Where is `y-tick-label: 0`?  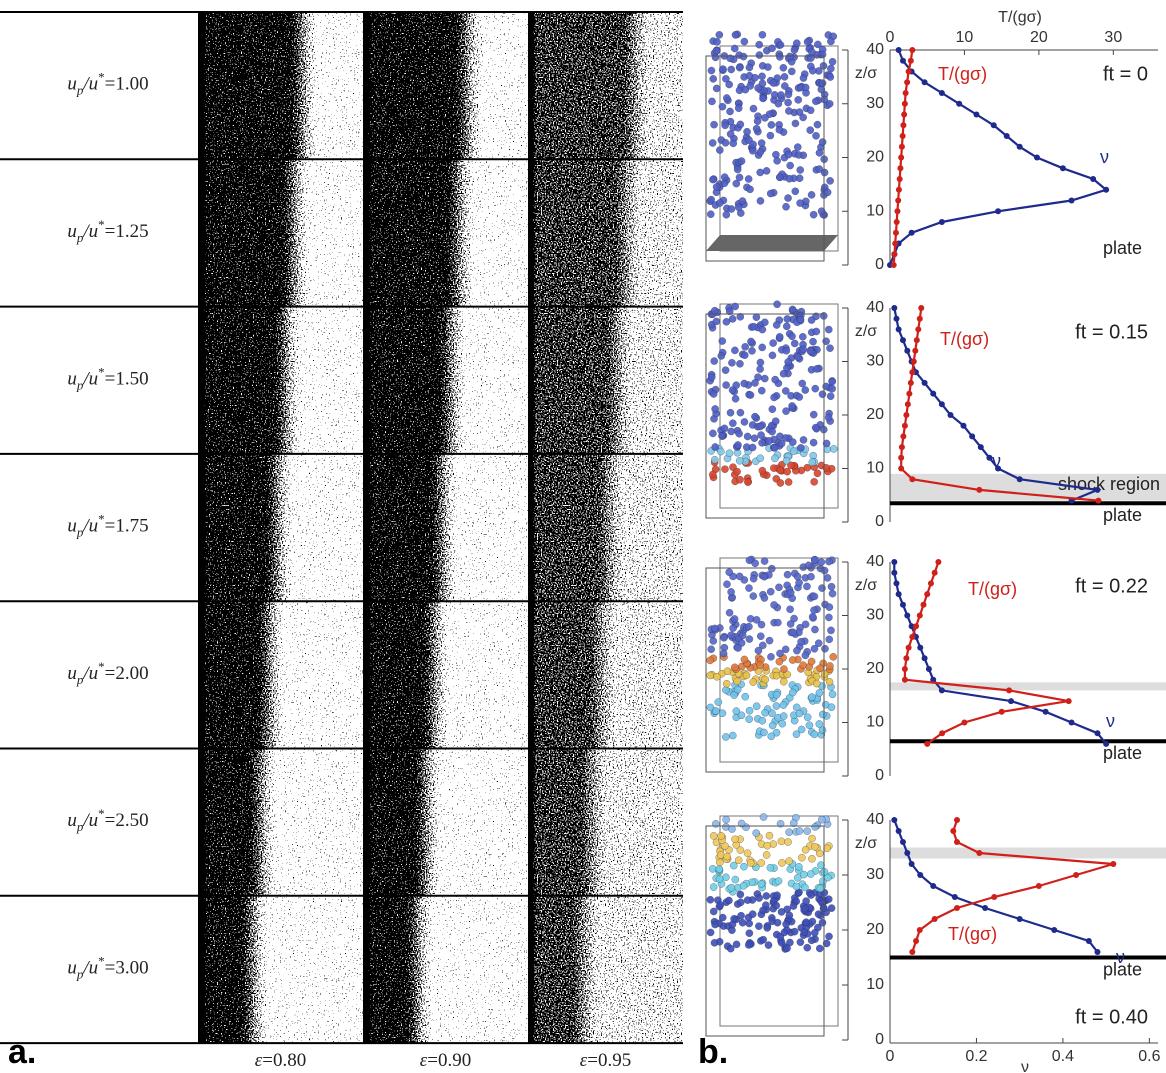
y-tick-label: 0 is located at coordinates (879, 1039).